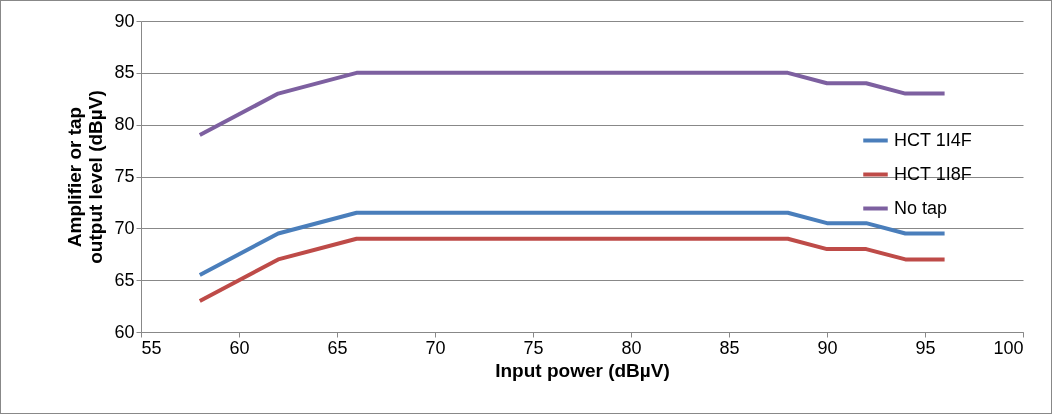 This screenshot has width=1052, height=414. Describe the element at coordinates (572, 269) in the screenshot. I see `line-series` at that location.